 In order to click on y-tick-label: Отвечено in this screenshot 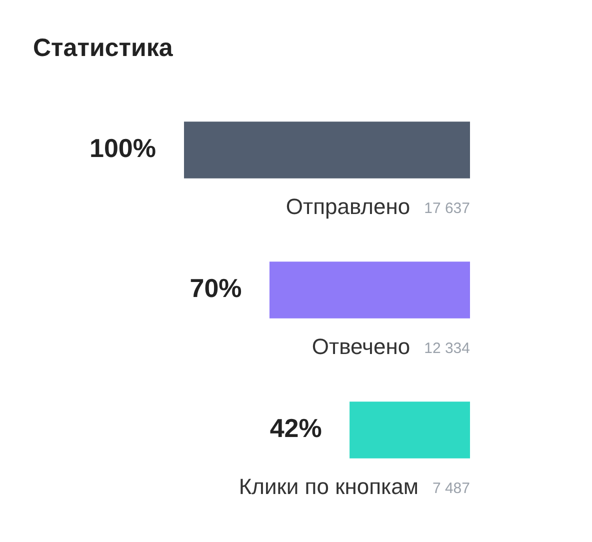, I will do `click(361, 347)`.